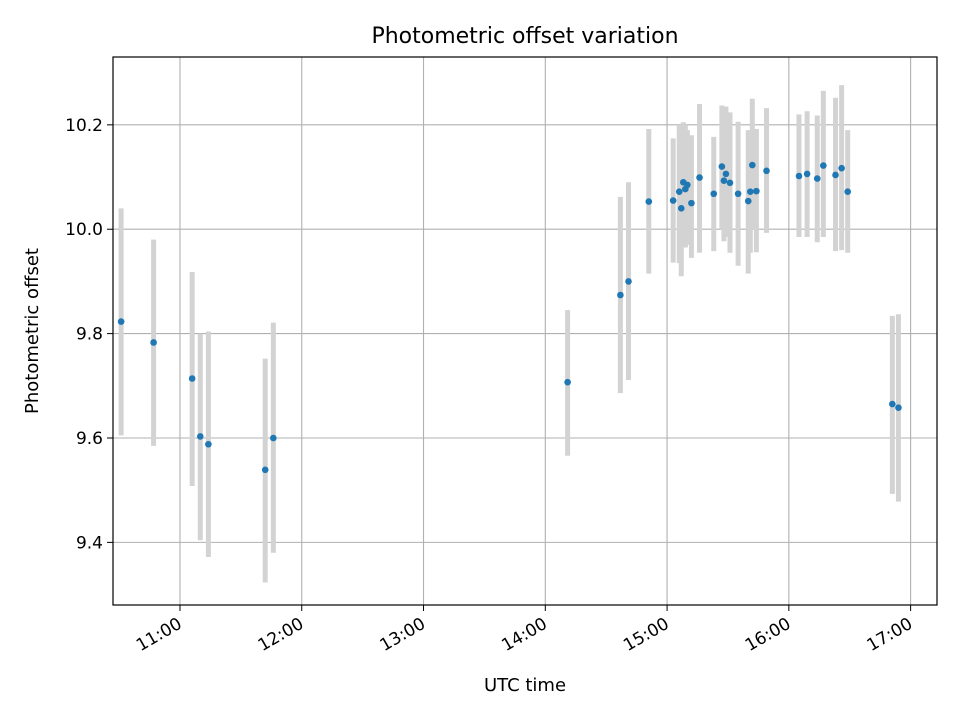  Describe the element at coordinates (89, 543) in the screenshot. I see `y-tick-label: 9.4` at that location.